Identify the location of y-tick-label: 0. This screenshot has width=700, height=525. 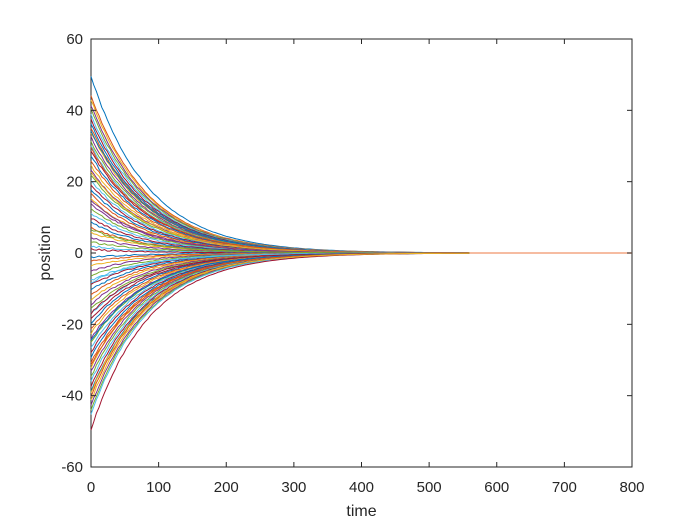
(79, 253).